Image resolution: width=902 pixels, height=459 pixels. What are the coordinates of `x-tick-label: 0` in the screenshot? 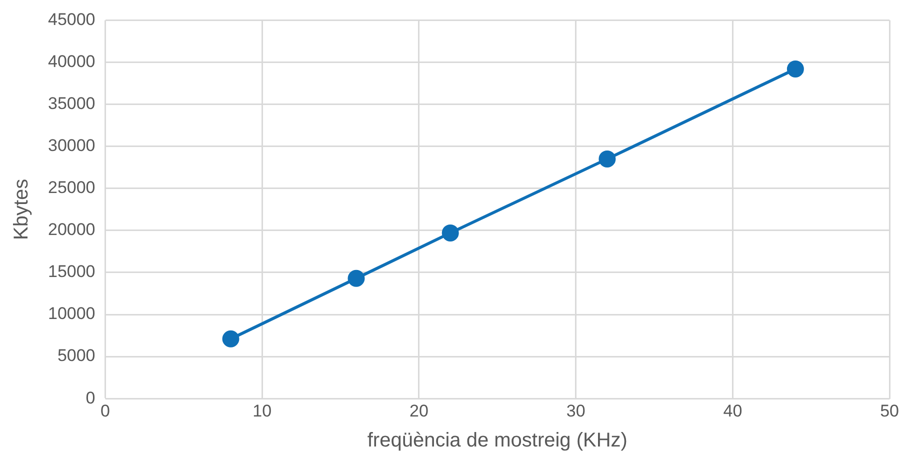 It's located at (105, 410).